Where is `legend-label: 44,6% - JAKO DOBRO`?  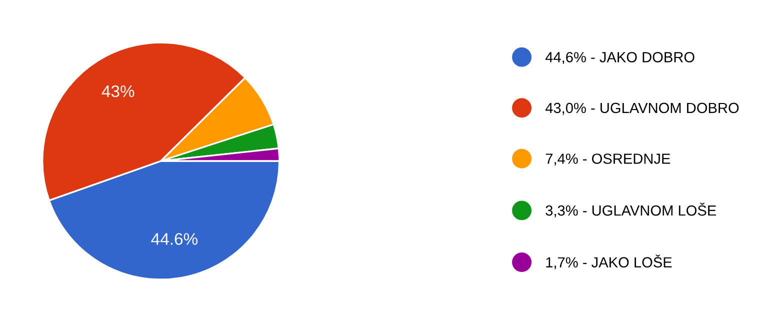 legend-label: 44,6% - JAKO DOBRO is located at coordinates (619, 58).